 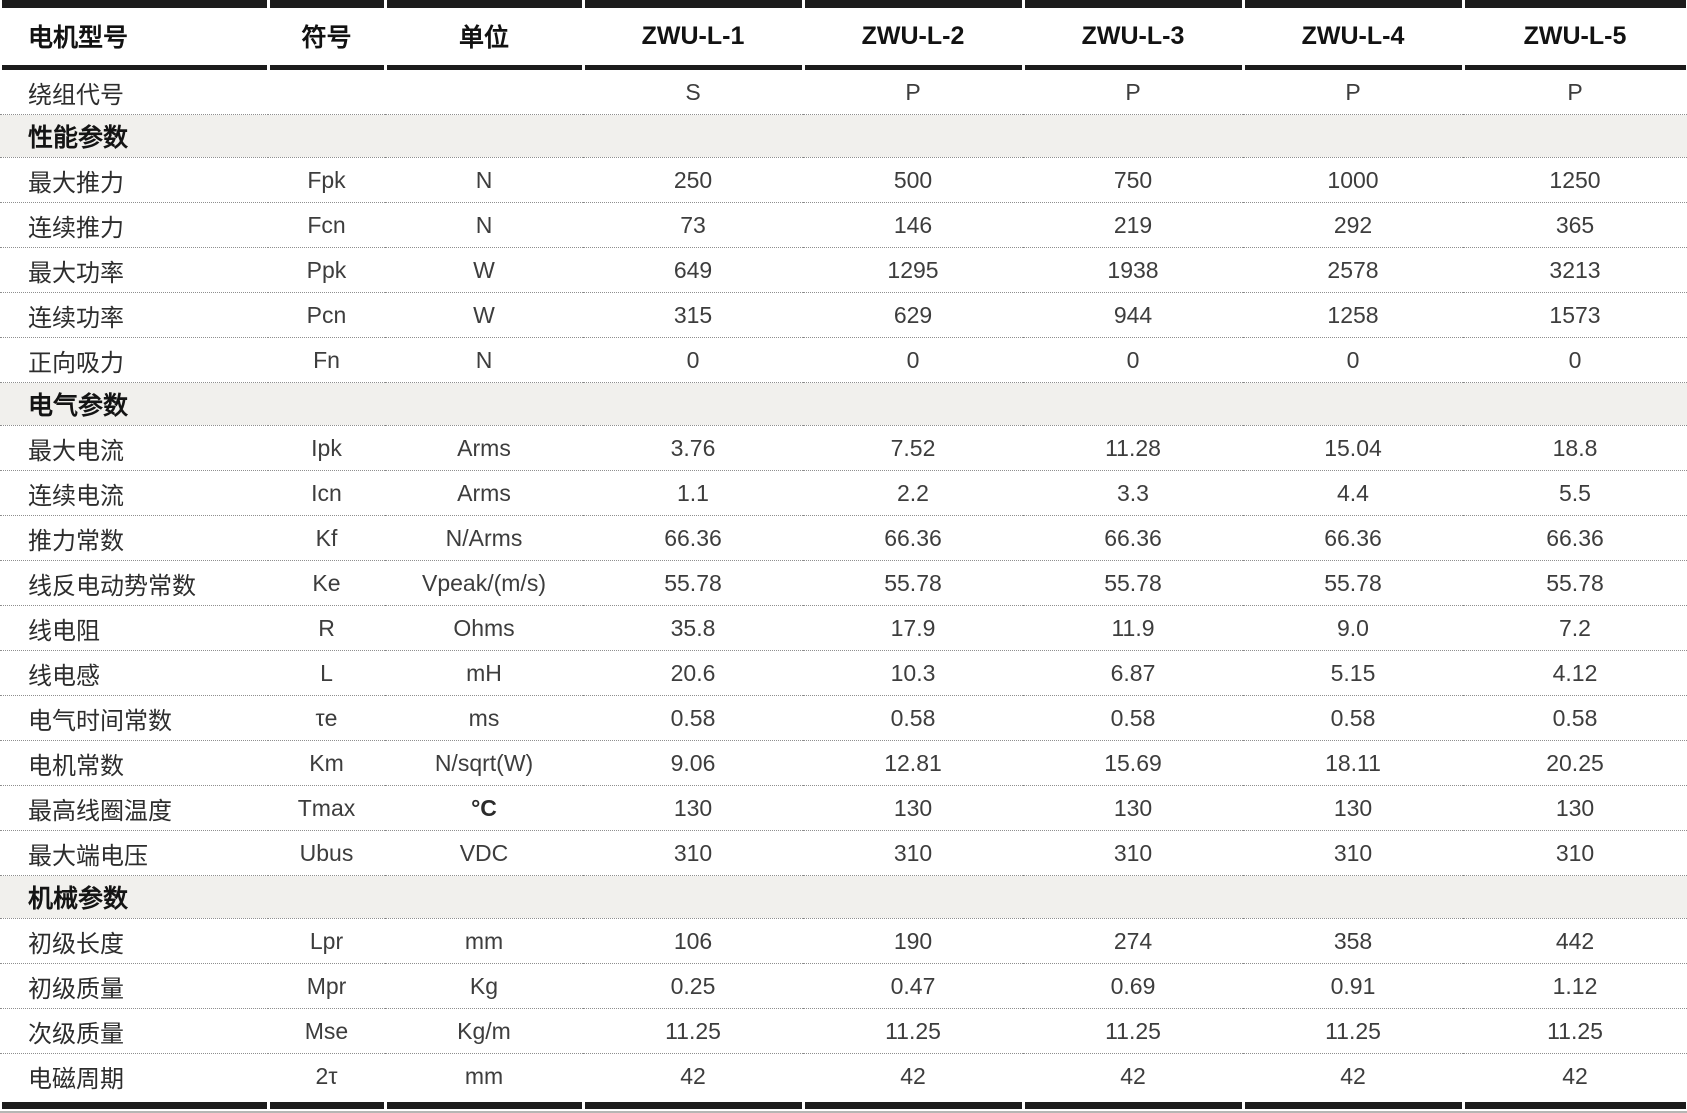 I want to click on param-symbol: Tmax, so click(x=326, y=807).